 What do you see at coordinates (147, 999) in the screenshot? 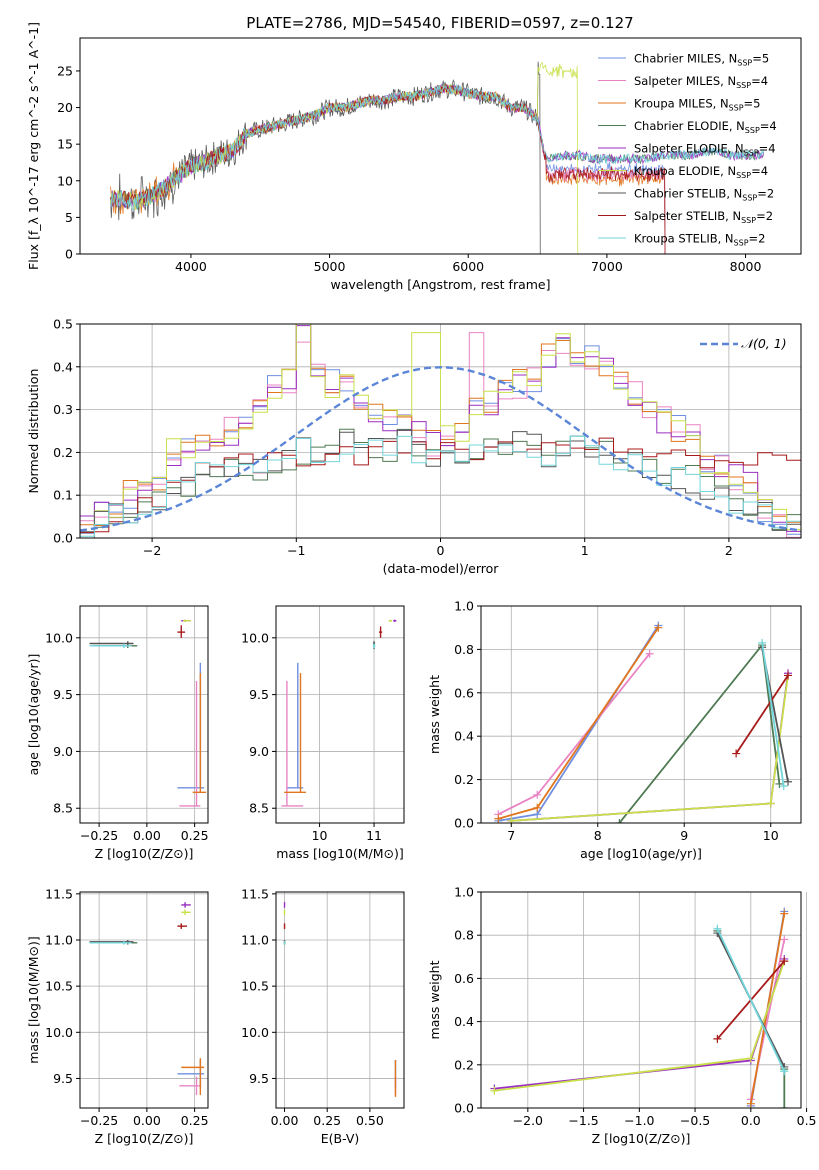
I see `plot-area-mass-vs-Z` at bounding box center [147, 999].